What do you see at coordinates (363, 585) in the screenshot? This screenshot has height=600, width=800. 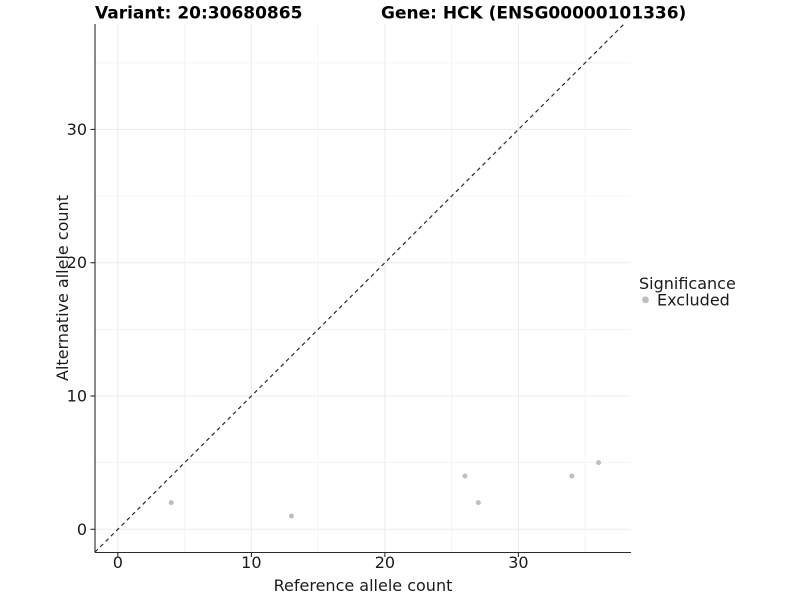 I see `x-axis-title: Reference allele count` at bounding box center [363, 585].